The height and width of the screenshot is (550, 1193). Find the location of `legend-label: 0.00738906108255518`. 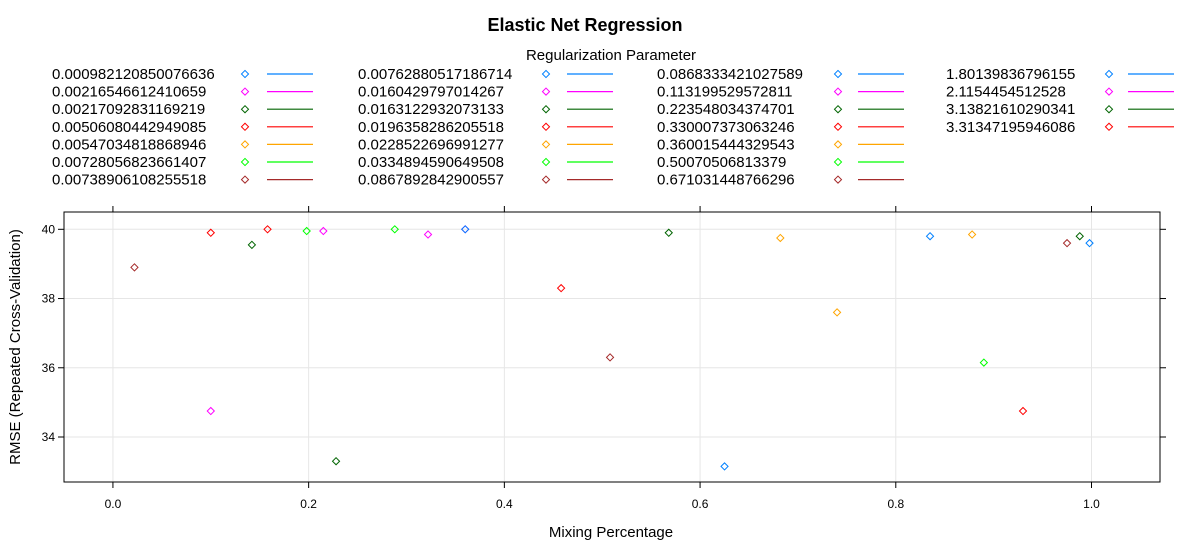

legend-label: 0.00738906108255518 is located at coordinates (129, 180).